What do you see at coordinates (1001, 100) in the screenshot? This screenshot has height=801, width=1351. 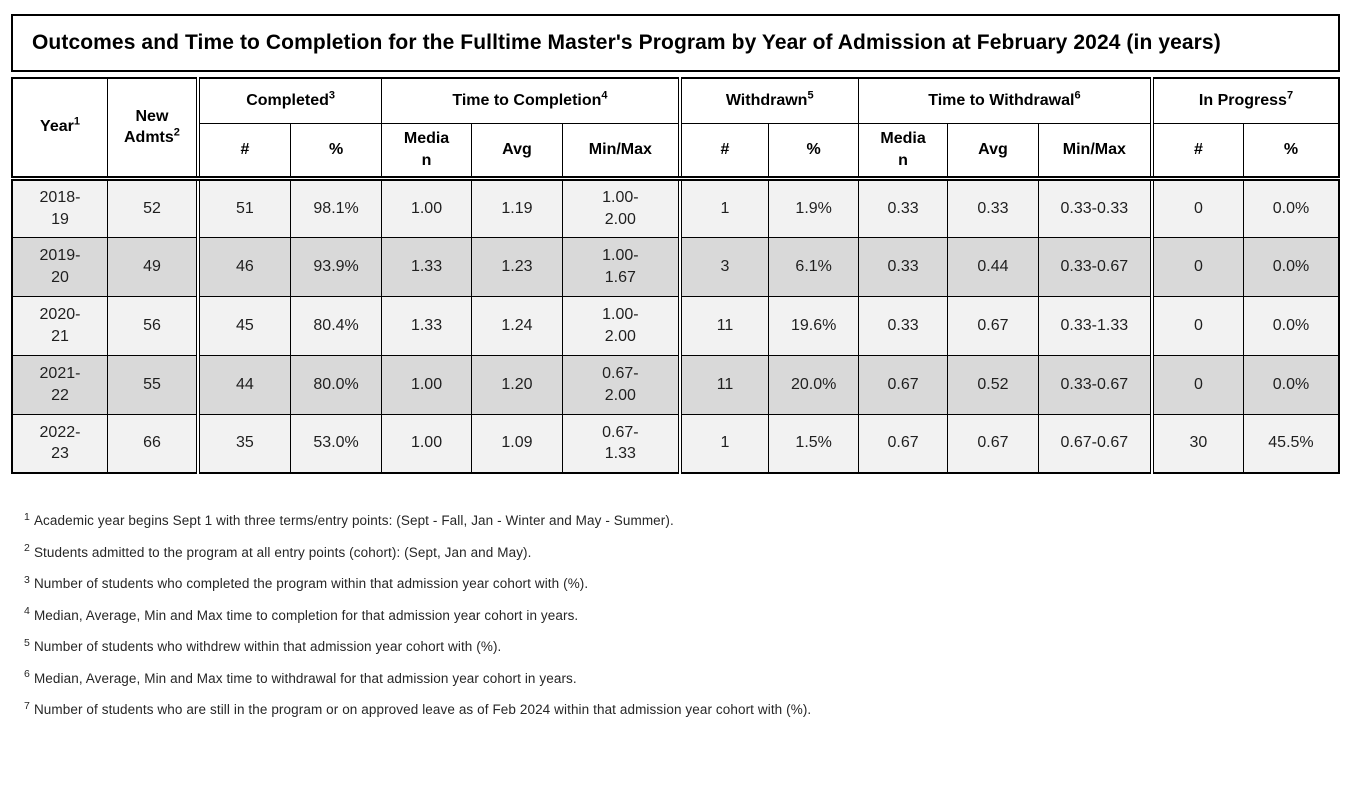 I see `col-group-ttw-label: Time to Withdrawal` at bounding box center [1001, 100].